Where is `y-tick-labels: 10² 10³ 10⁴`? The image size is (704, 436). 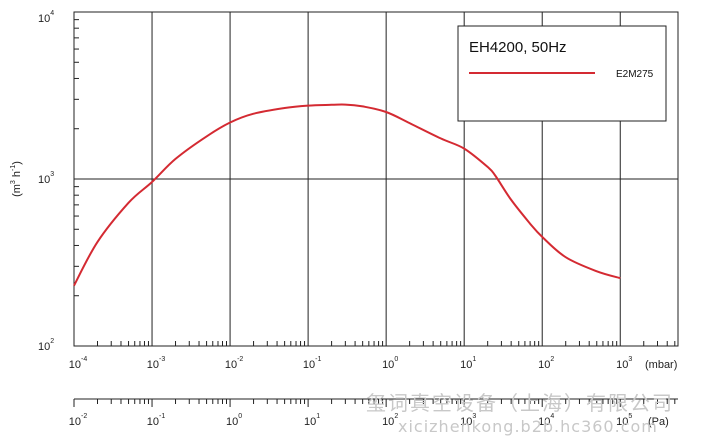
y-tick-labels: 10² 10³ 10⁴ is located at coordinates (46, 181).